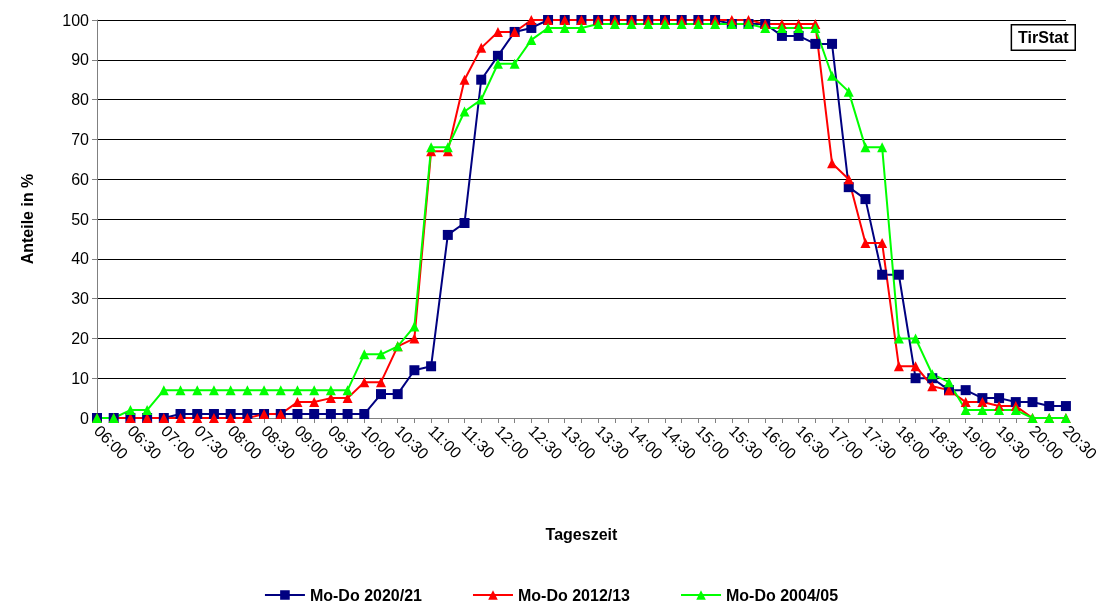 Image resolution: width=1102 pixels, height=612 pixels. What do you see at coordinates (80, 259) in the screenshot?
I see `y-tick-label: 40` at bounding box center [80, 259].